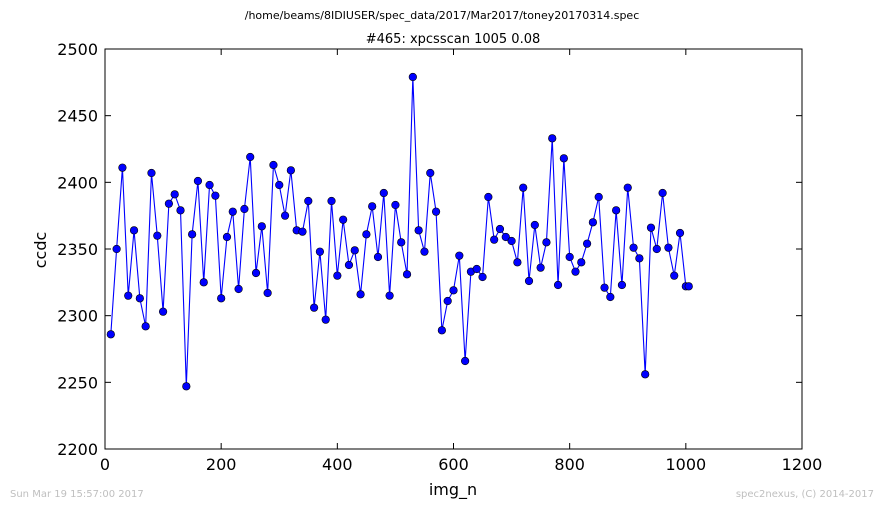 The height and width of the screenshot is (513, 884). What do you see at coordinates (453, 39) in the screenshot?
I see `chart-title: #465: xpcsscan 1005 0.08` at bounding box center [453, 39].